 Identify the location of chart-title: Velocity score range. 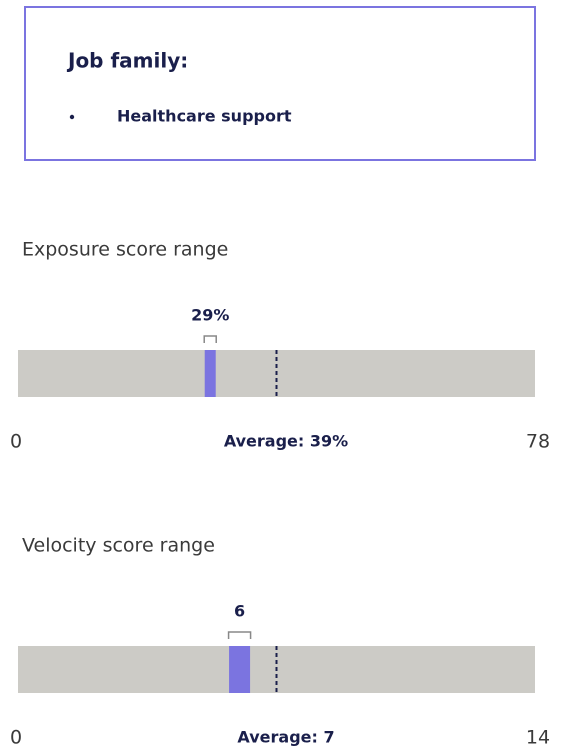
(118, 546).